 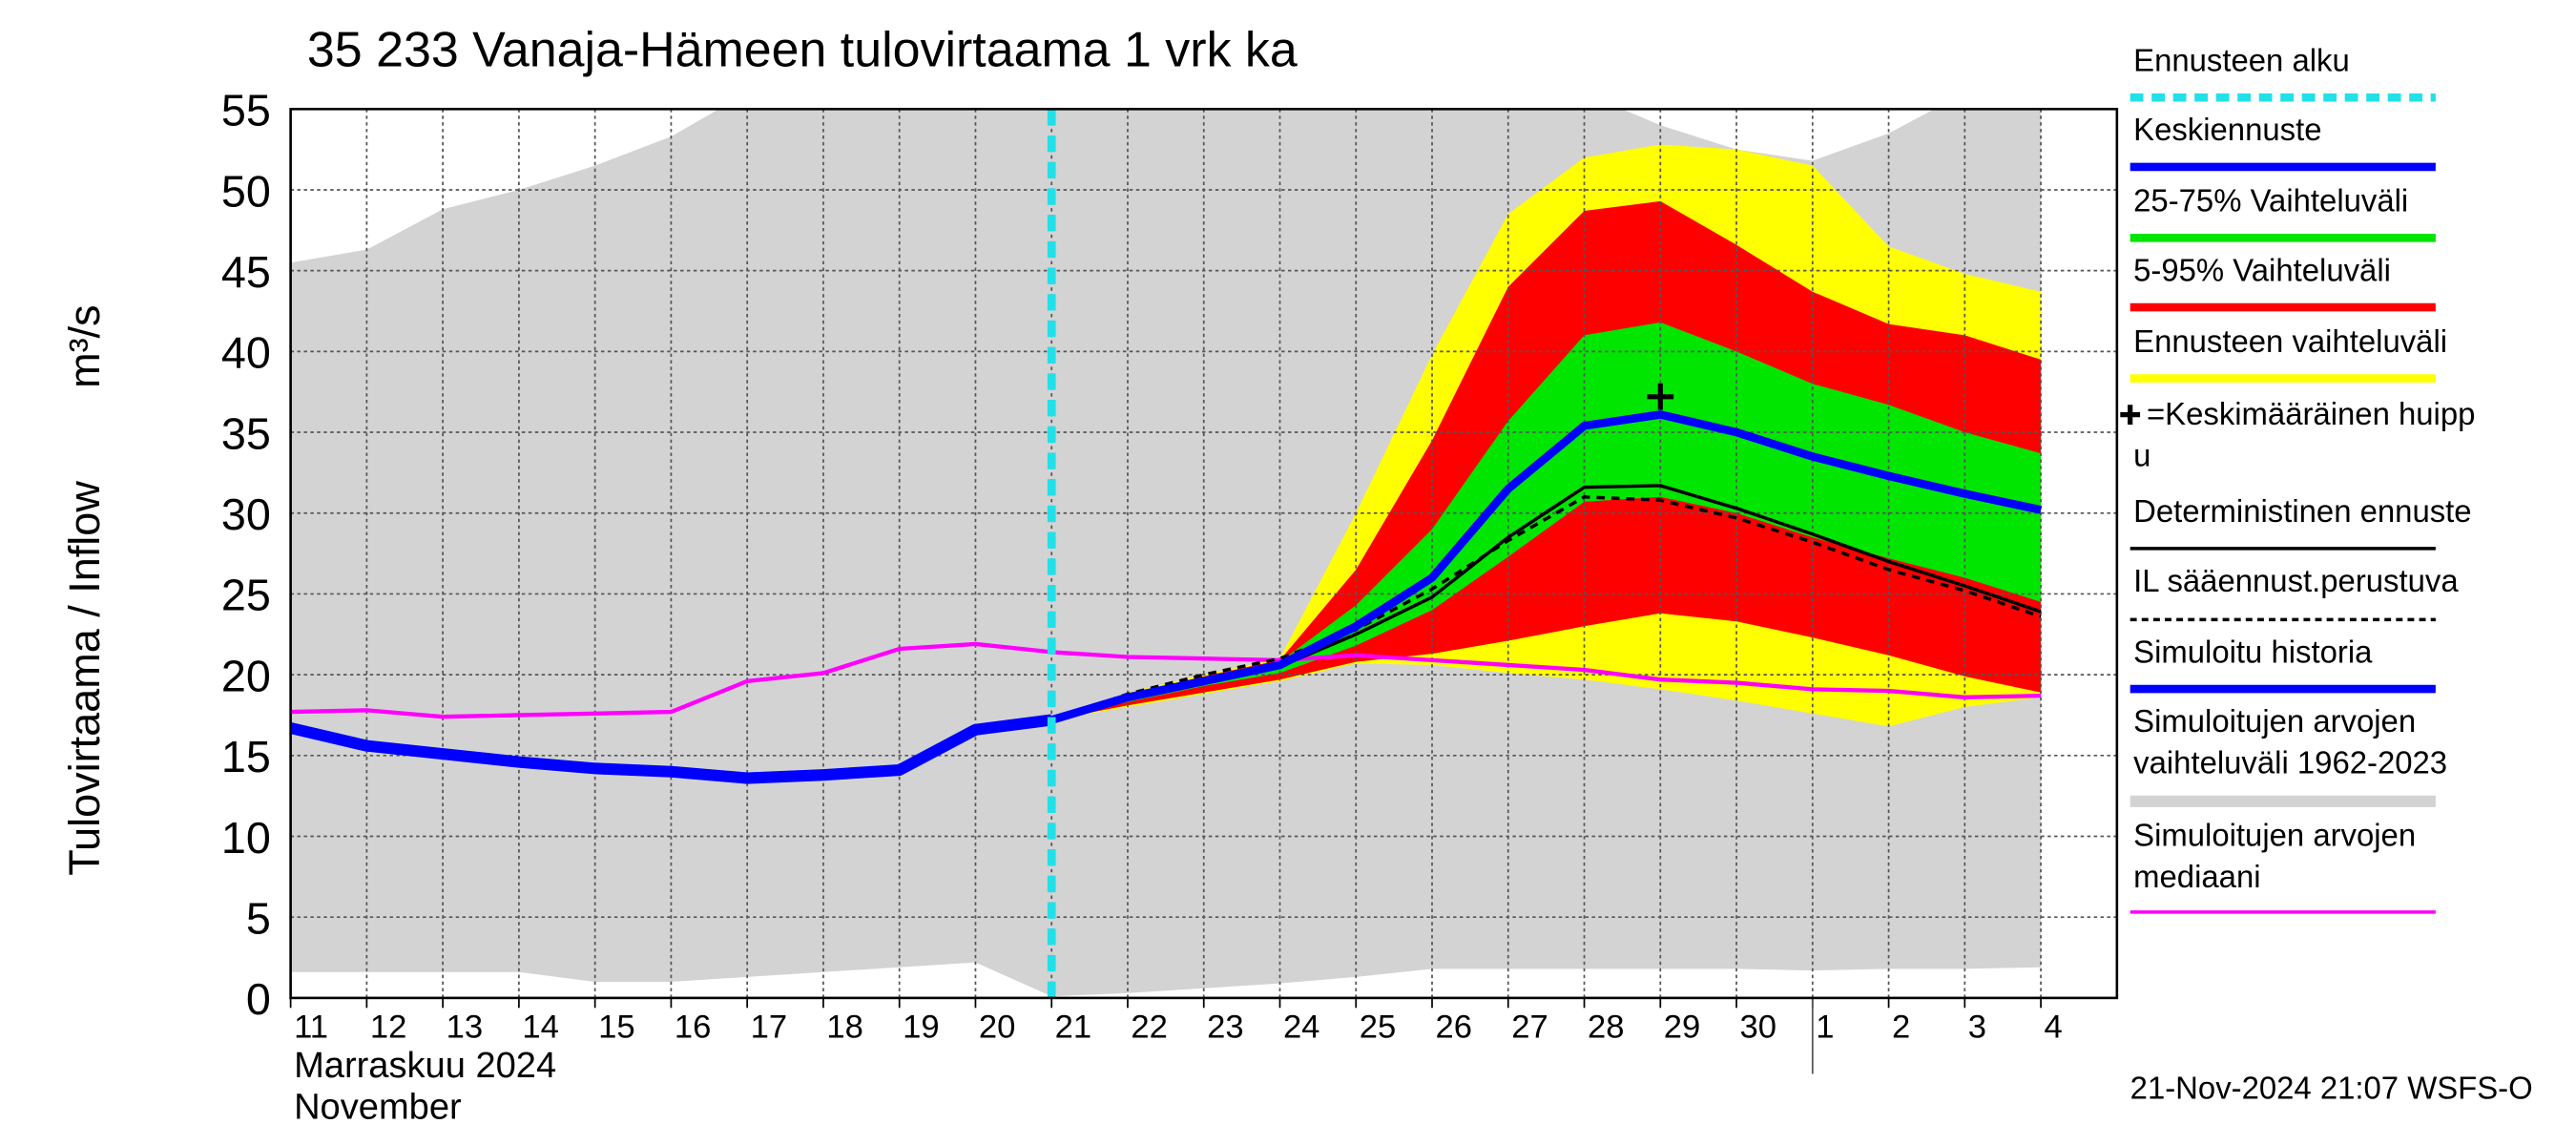 What do you see at coordinates (2311, 414) in the screenshot?
I see `legend-label: =Keskimääräinen huipp` at bounding box center [2311, 414].